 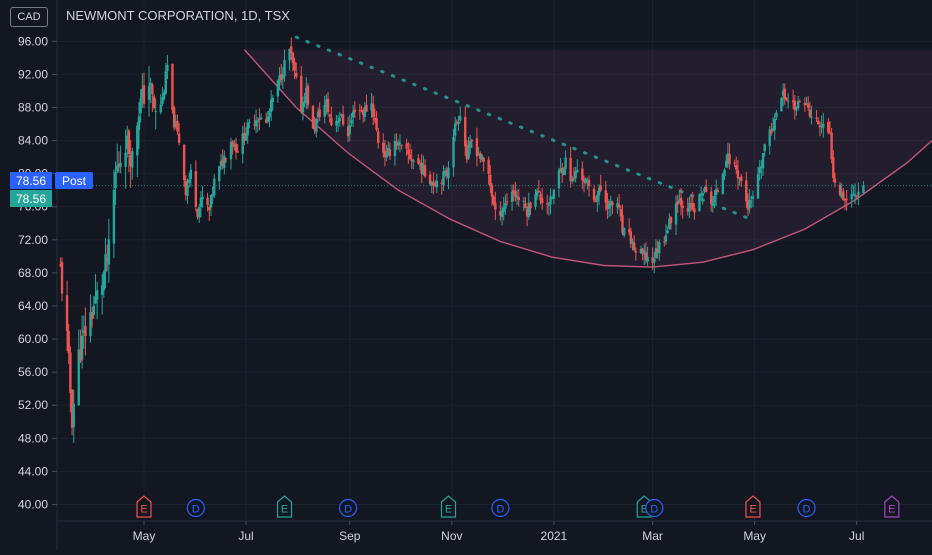 What do you see at coordinates (31, 181) in the screenshot?
I see `post-tag-price: 78.56` at bounding box center [31, 181].